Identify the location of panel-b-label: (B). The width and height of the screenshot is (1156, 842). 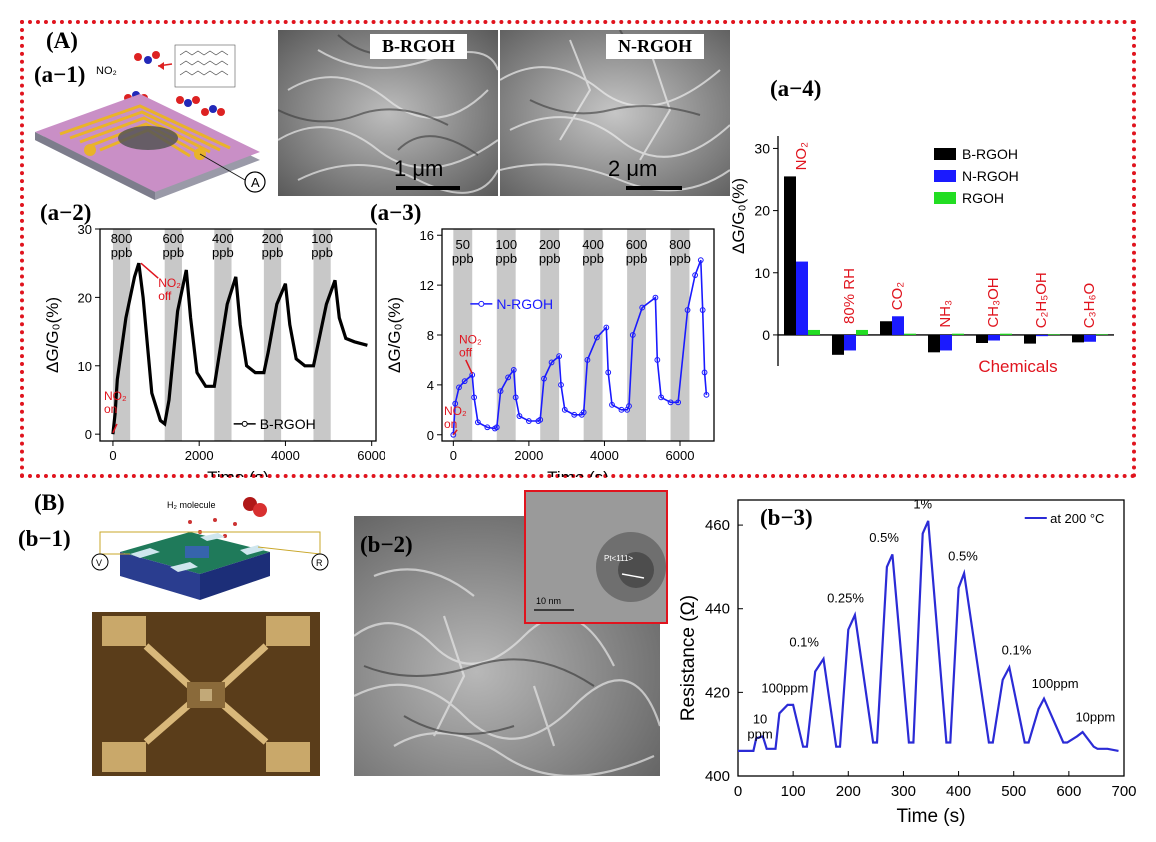
(49, 502).